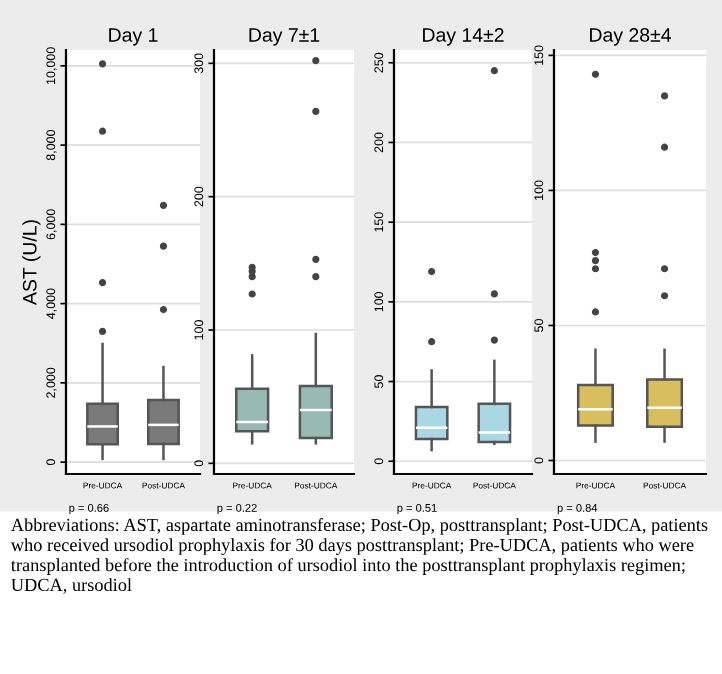  I want to click on chart-title: Day 7±1, so click(284, 37).